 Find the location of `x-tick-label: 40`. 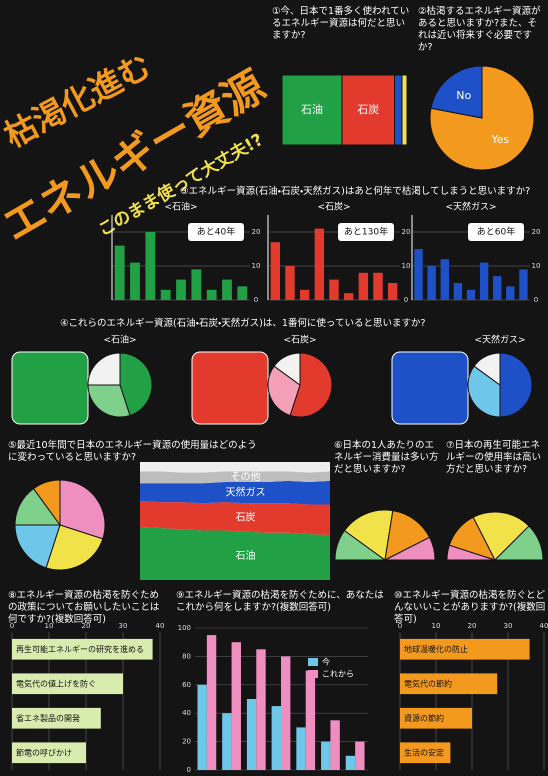

x-tick-label: 40 is located at coordinates (544, 626).